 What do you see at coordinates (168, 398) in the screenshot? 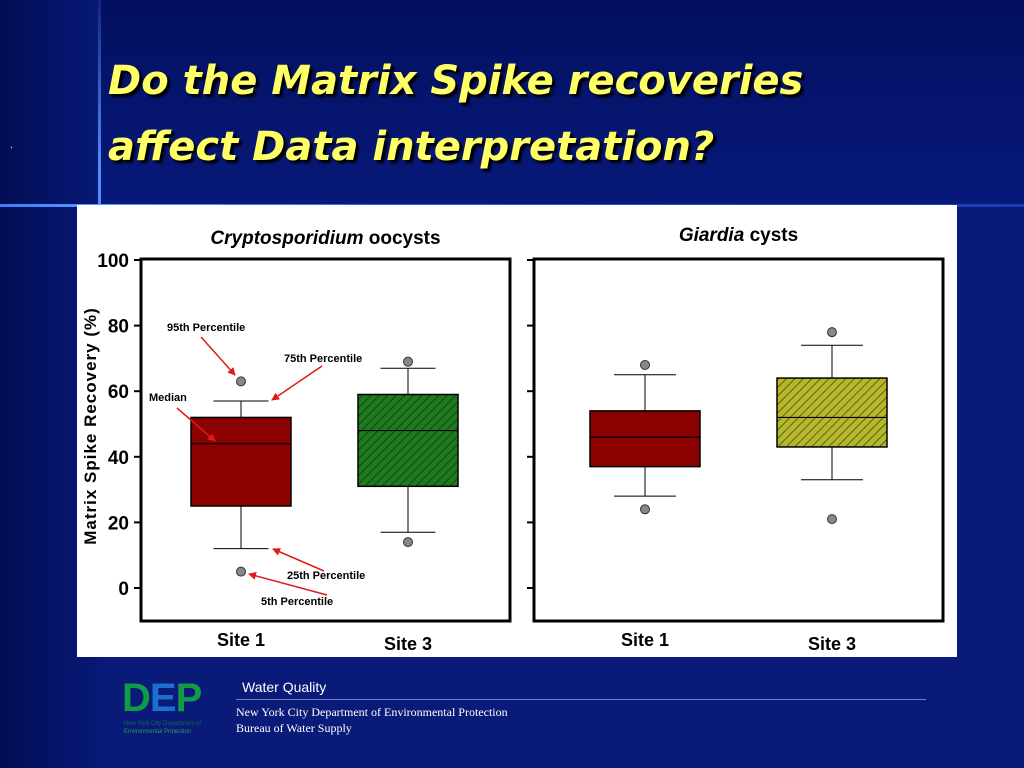
I see `annotation-label-median: Median` at bounding box center [168, 398].